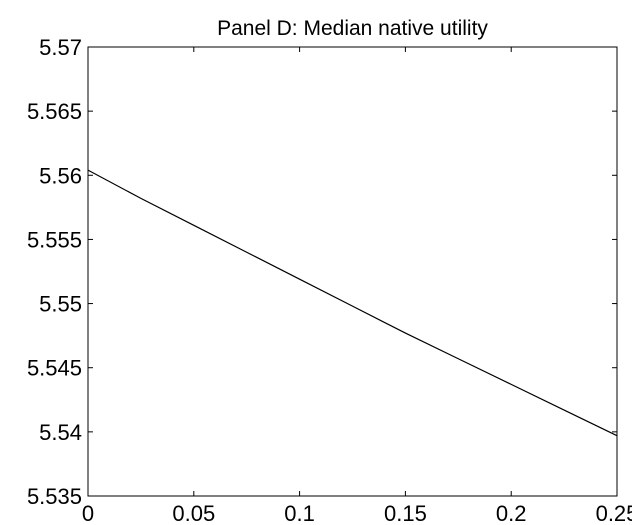 The height and width of the screenshot is (525, 632). Describe the element at coordinates (614, 513) in the screenshot. I see `x-tick-label: 0.25` at that location.